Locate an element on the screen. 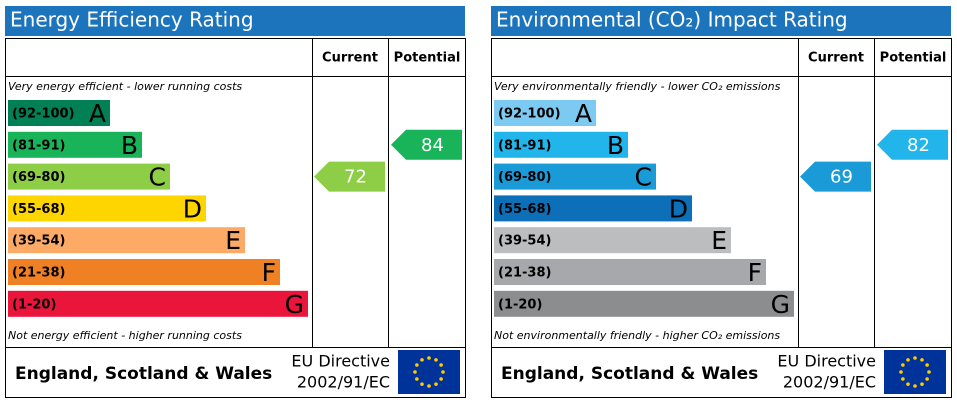  panel-title: Energy Efficiency Rating is located at coordinates (132, 20).